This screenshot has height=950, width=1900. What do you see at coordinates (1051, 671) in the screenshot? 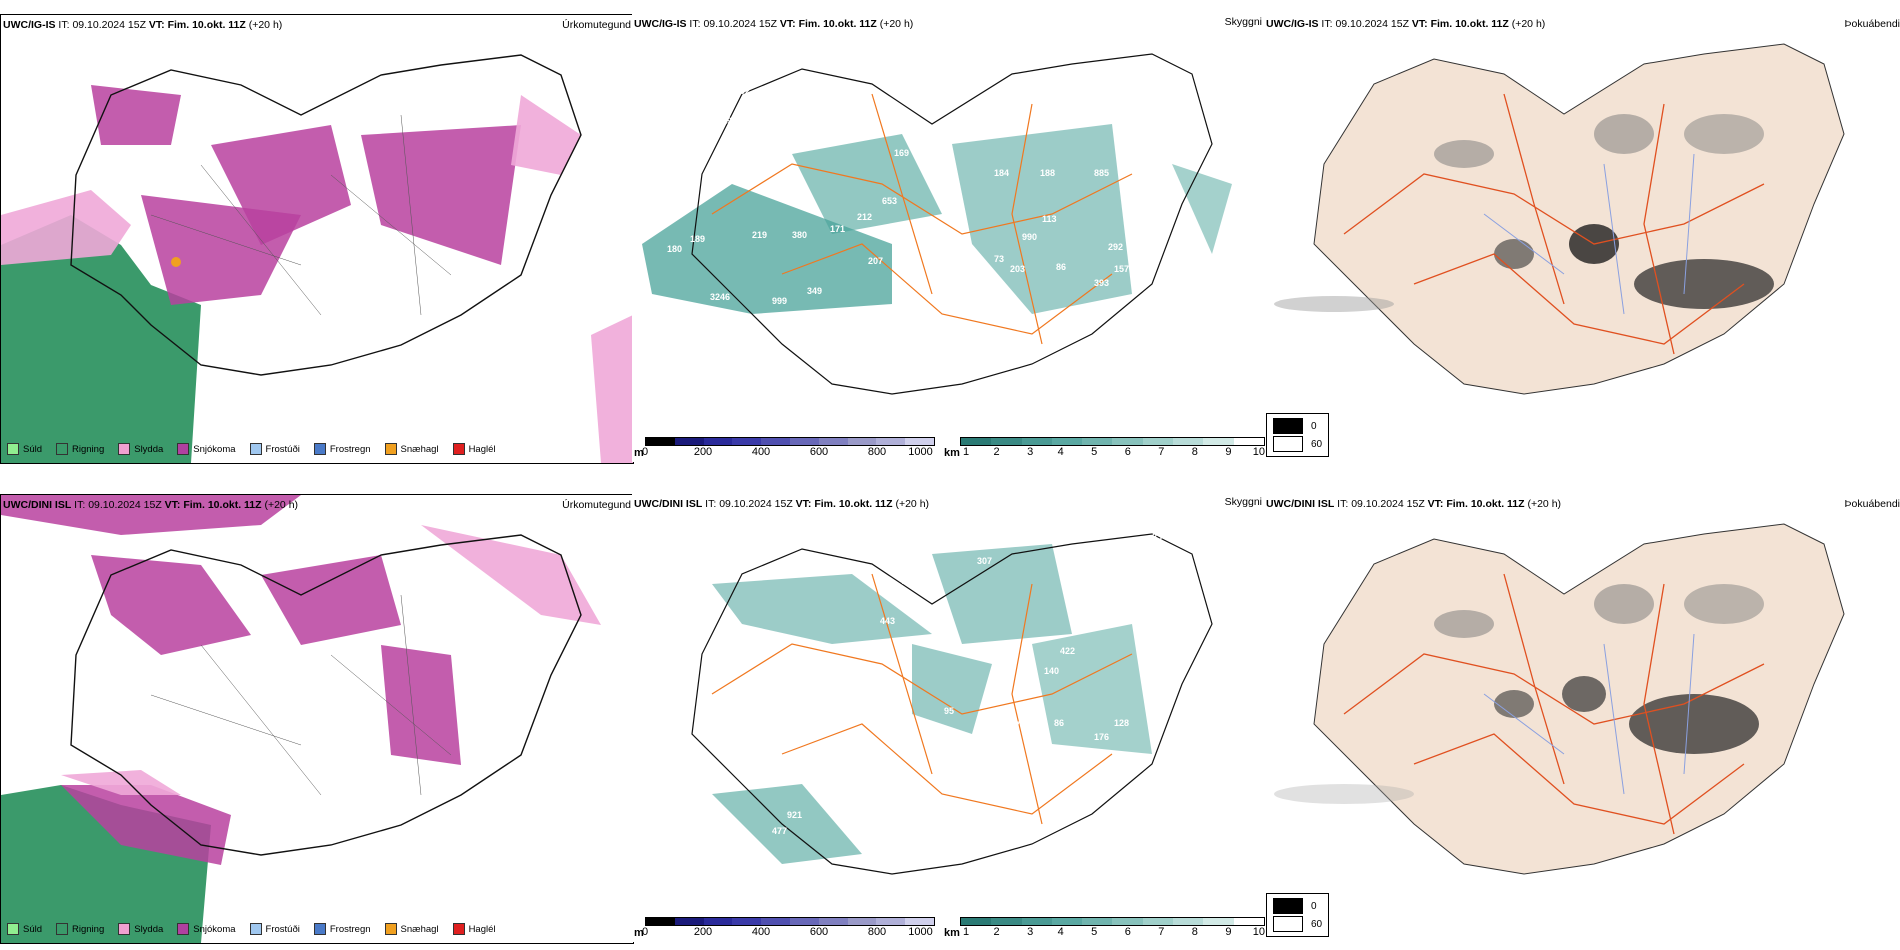
I see `vis-label: 140` at bounding box center [1051, 671].